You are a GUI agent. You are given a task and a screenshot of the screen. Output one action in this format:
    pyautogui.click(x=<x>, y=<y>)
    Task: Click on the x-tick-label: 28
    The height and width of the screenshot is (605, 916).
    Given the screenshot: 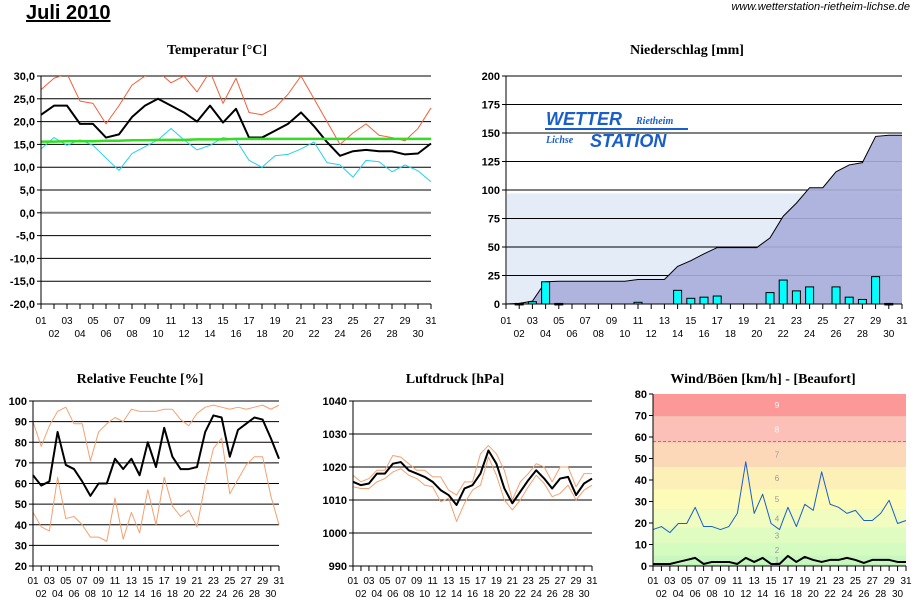 What is the action you would take?
    pyautogui.click(x=392, y=334)
    